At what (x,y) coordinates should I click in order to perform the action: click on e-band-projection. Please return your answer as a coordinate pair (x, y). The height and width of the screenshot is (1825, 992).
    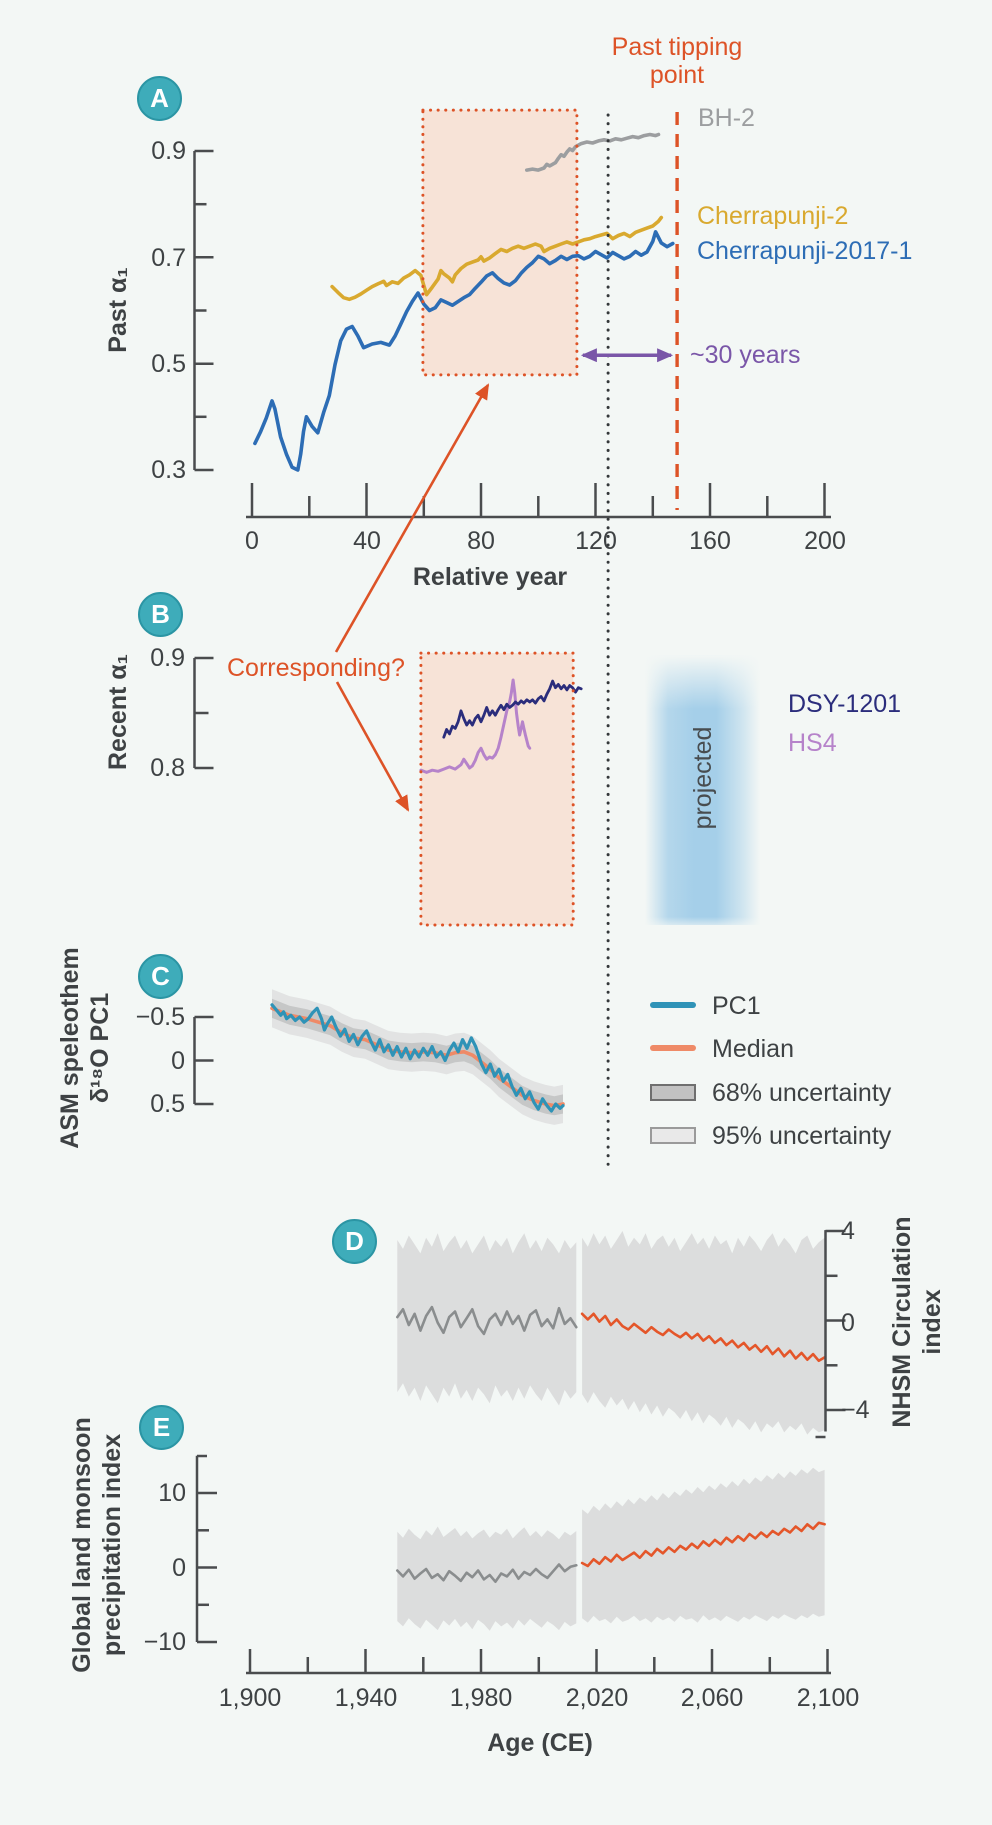
    Looking at the image, I should click on (703, 1545).